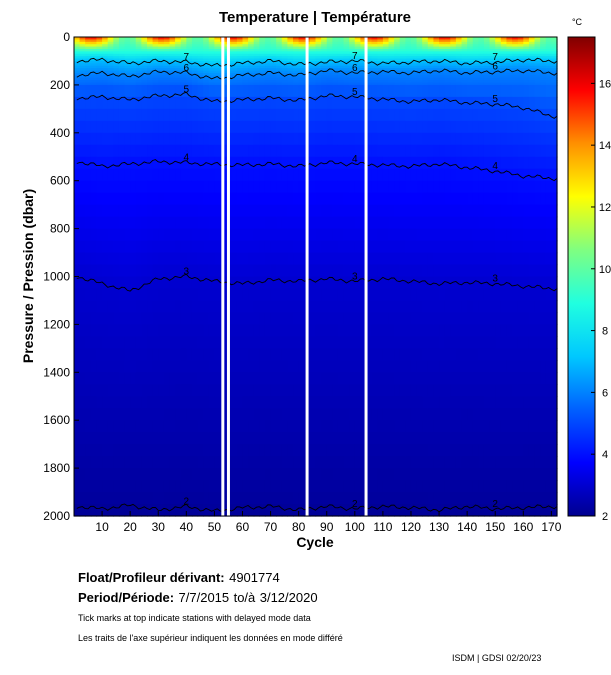 The height and width of the screenshot is (675, 611). I want to click on x-tick-label: 20, so click(130, 527).